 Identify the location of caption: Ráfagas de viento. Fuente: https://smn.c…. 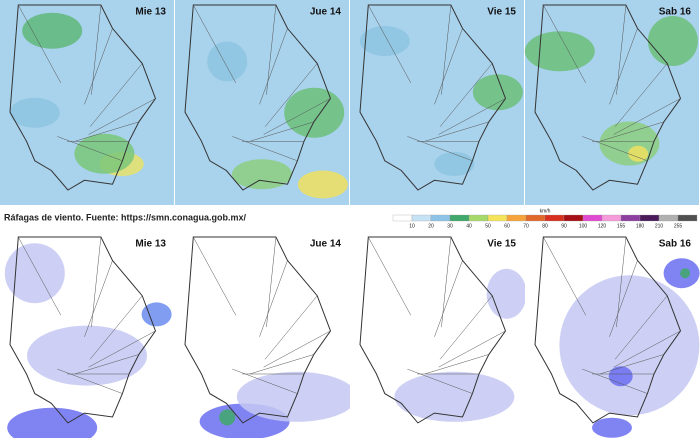
(125, 217).